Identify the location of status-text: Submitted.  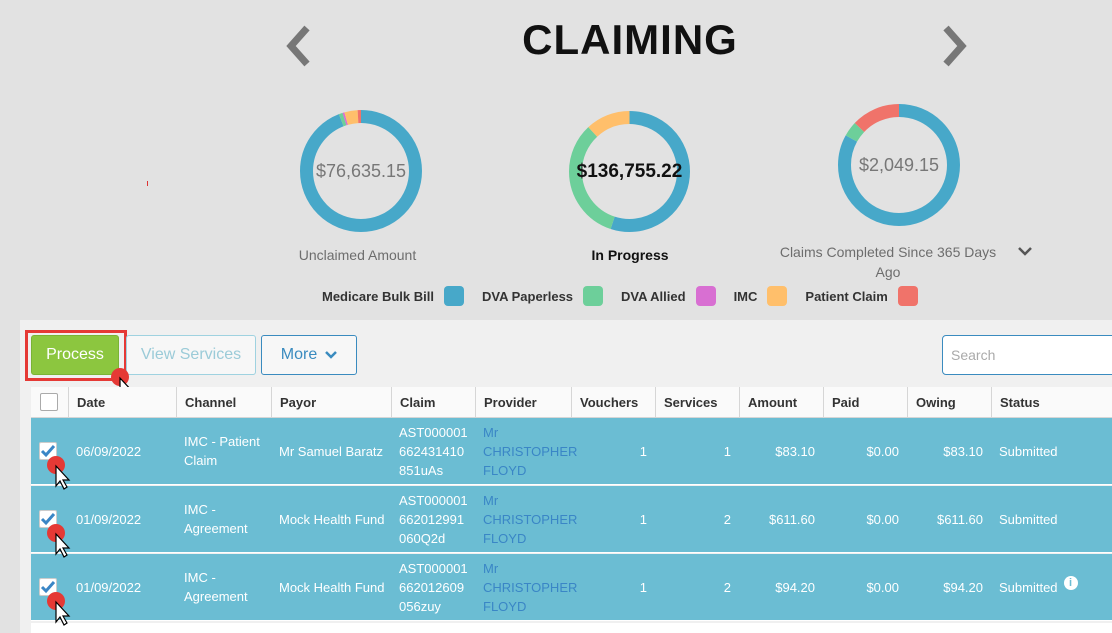
(1028, 587).